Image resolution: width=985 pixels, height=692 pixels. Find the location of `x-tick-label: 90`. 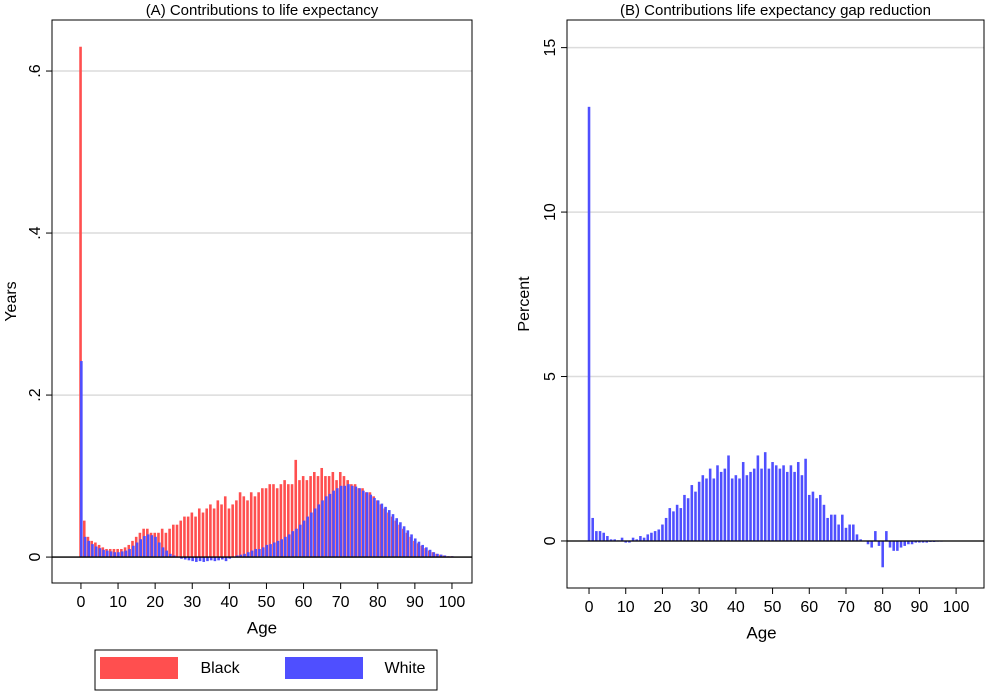

x-tick-label: 90 is located at coordinates (415, 602).